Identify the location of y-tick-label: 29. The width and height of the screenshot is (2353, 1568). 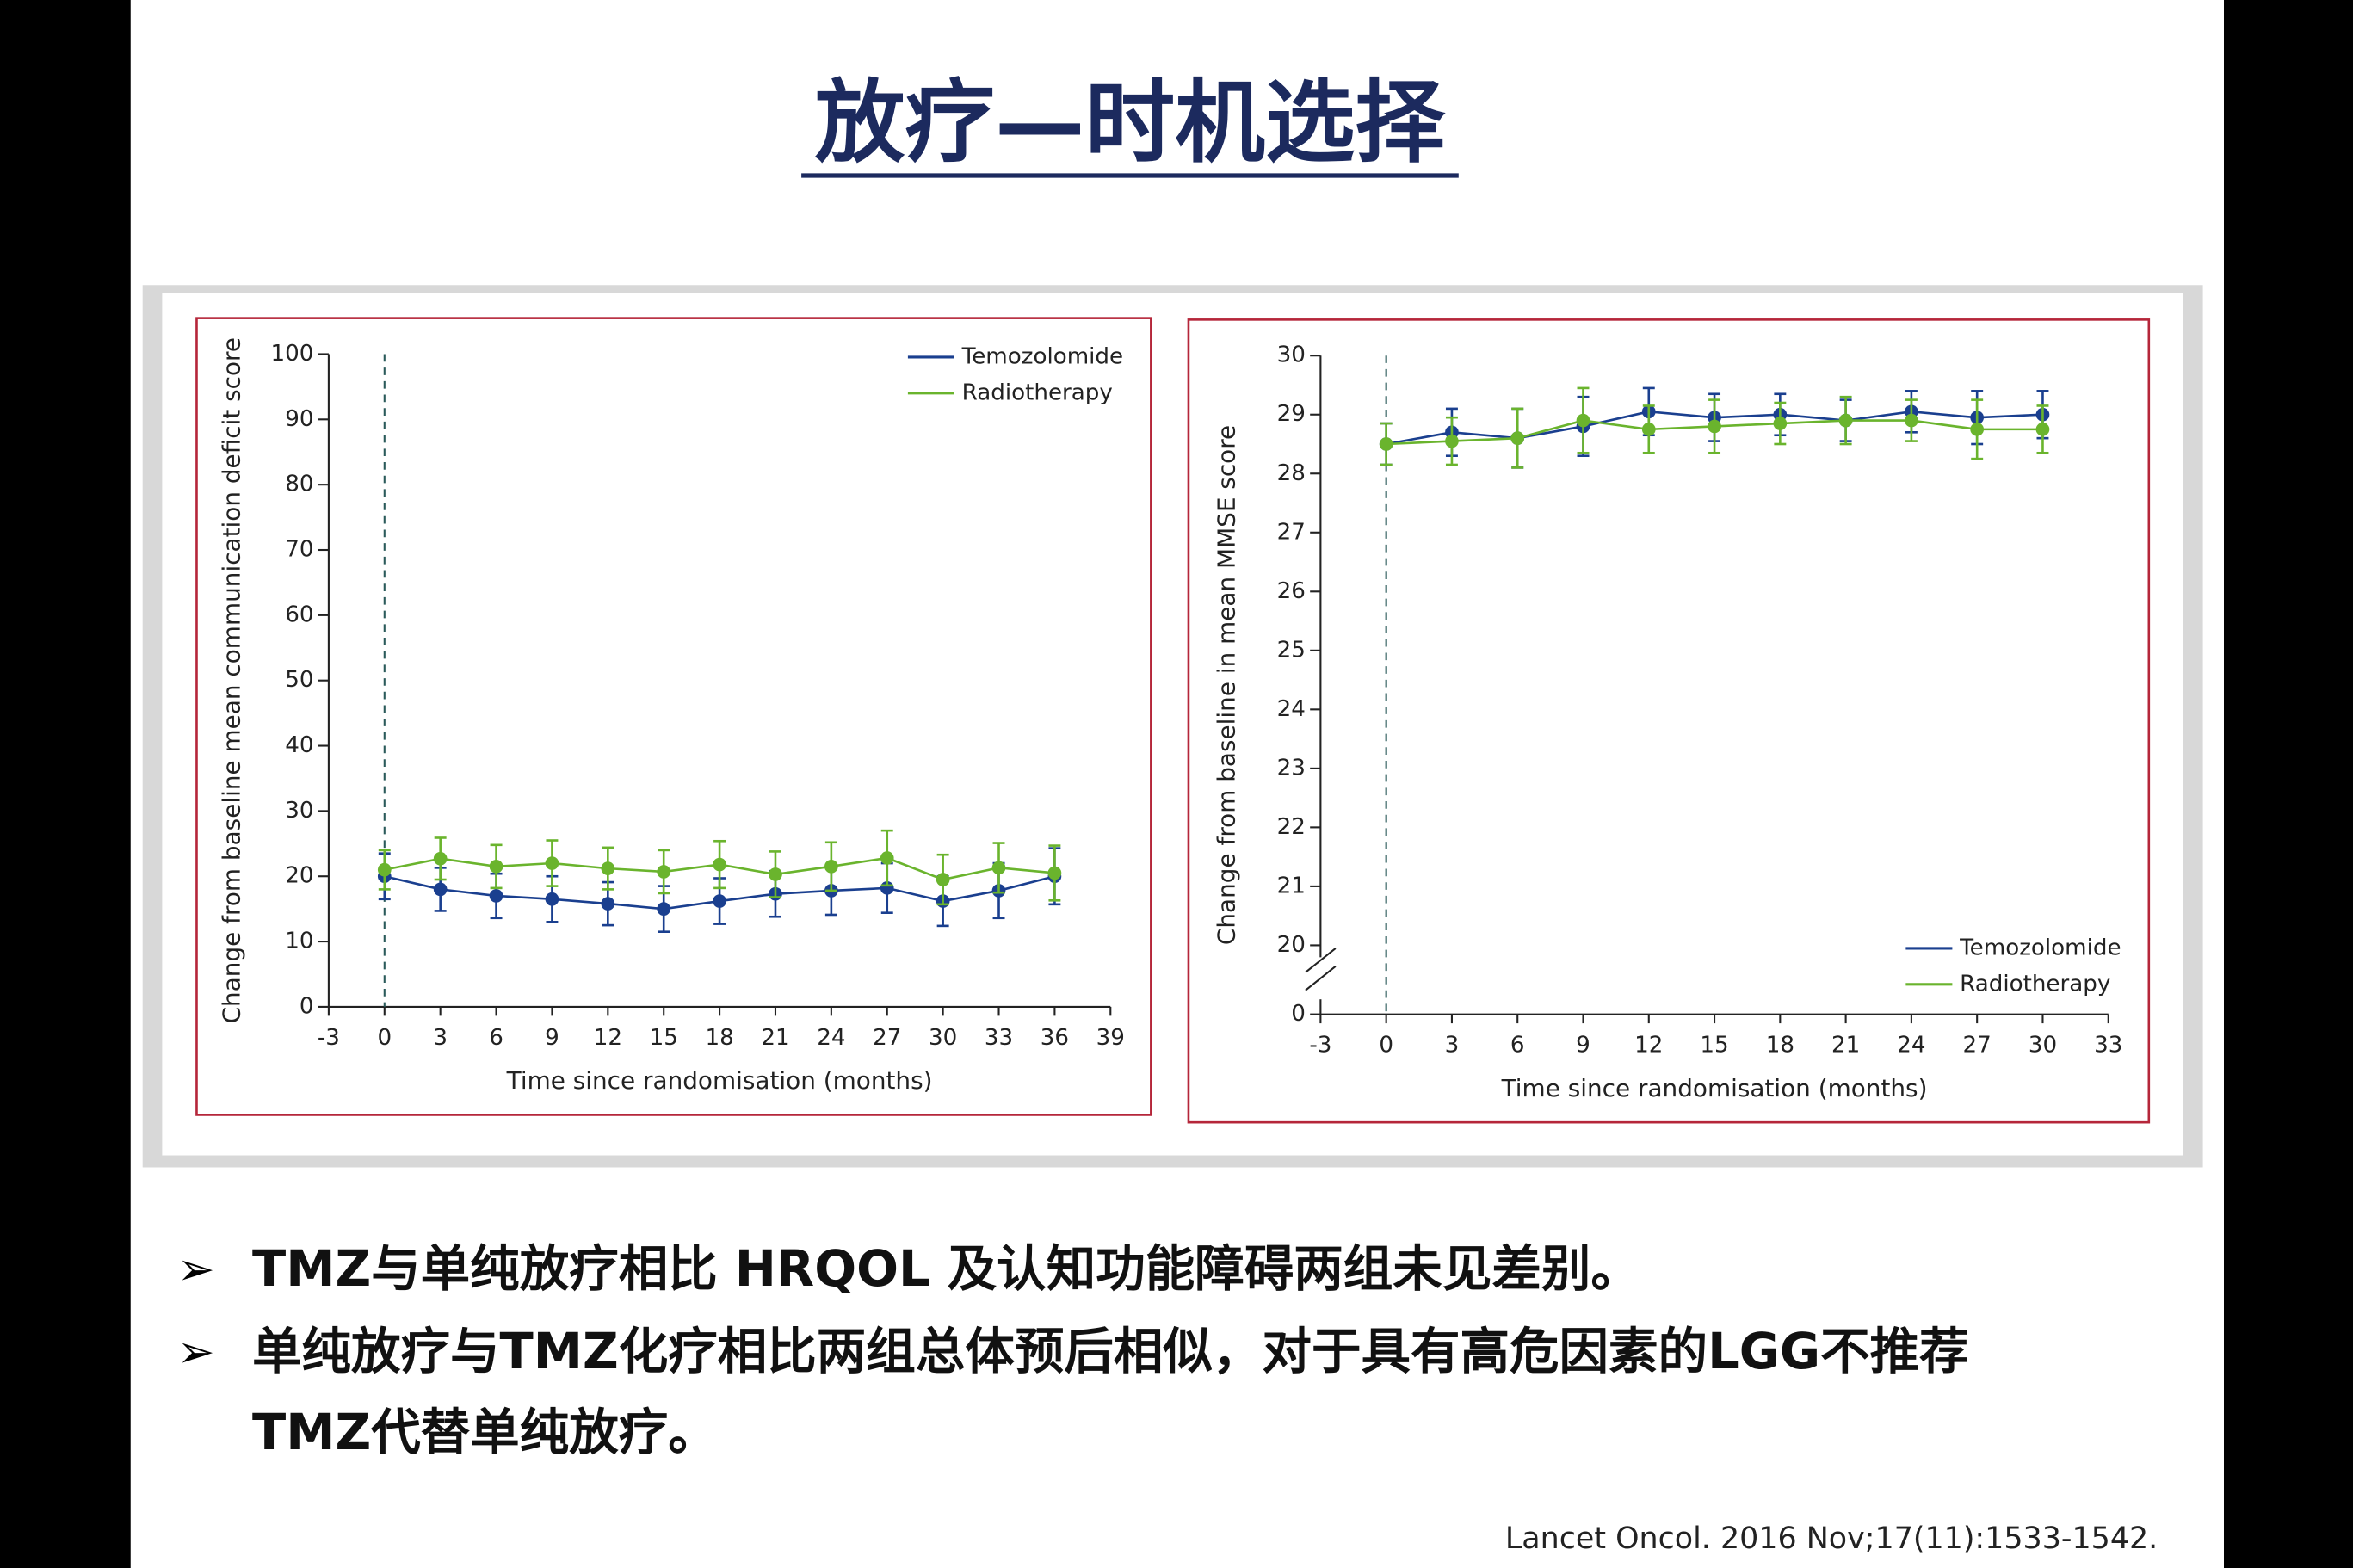
(1291, 414).